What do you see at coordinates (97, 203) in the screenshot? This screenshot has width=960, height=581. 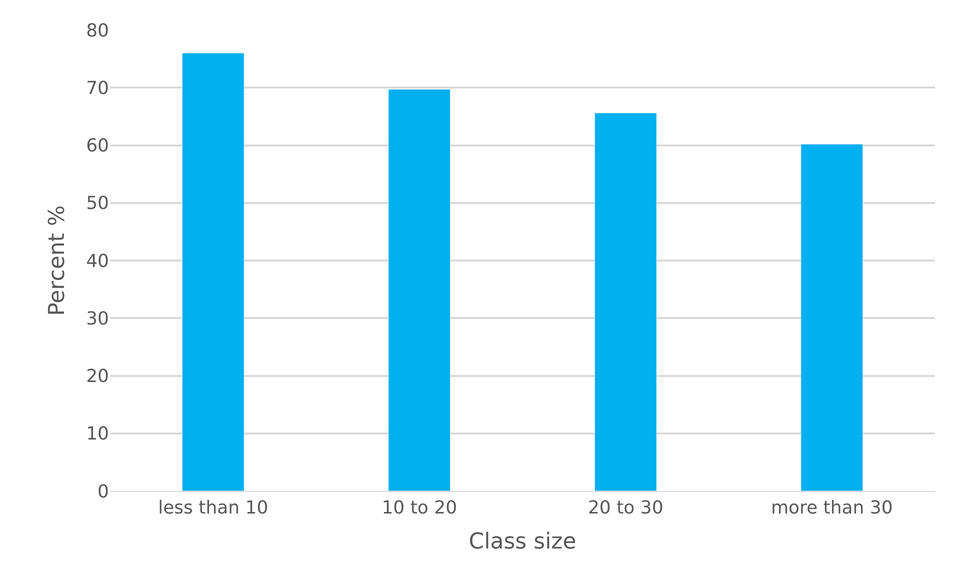 I see `y-tick-label: 50` at bounding box center [97, 203].